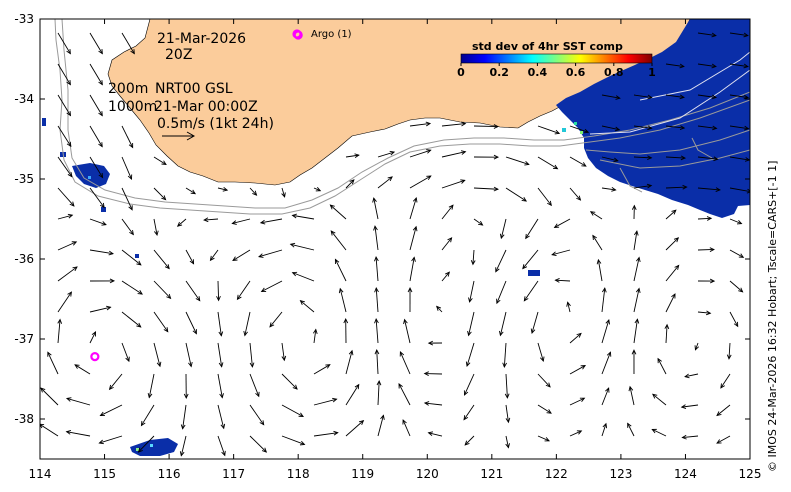 The image size is (791, 492). Describe the element at coordinates (331, 34) in the screenshot. I see `argo-label: Argo (1)` at that location.